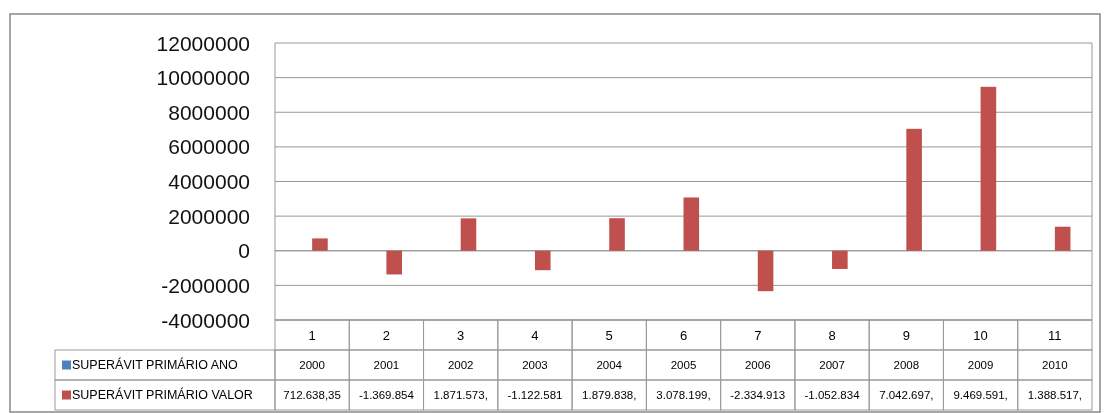 The width and height of the screenshot is (1108, 413). I want to click on data-label: 2009, so click(980, 365).